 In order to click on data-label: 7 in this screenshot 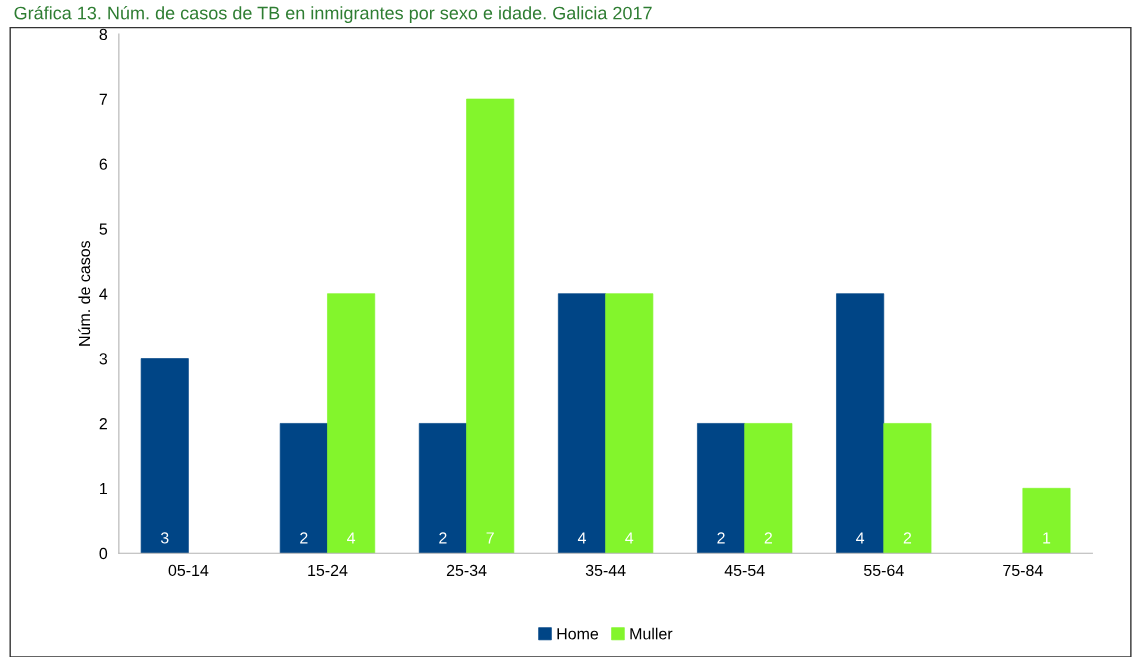, I will do `click(490, 538)`.